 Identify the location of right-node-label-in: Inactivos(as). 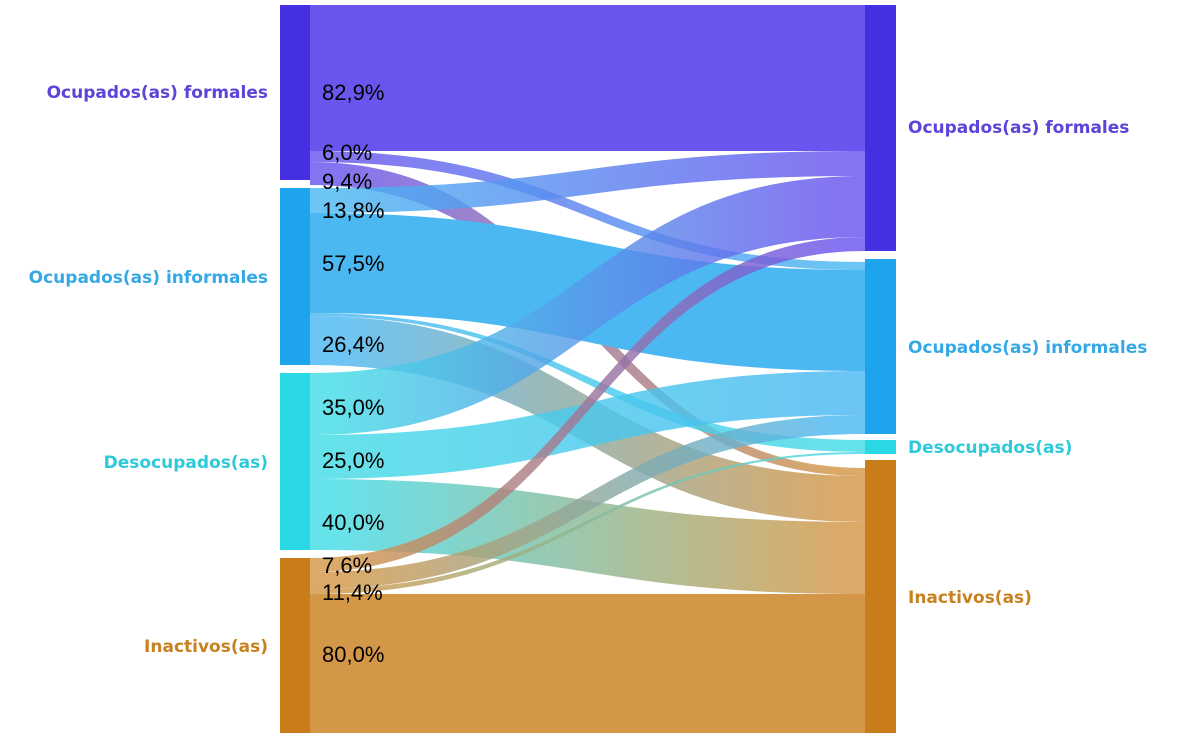
(970, 598).